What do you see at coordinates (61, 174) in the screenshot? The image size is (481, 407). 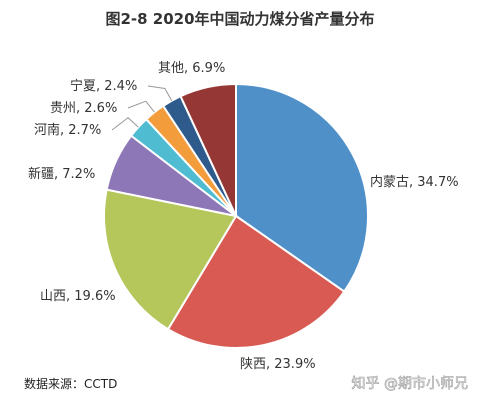 I see `slice-label-4: 新疆, 7.2%` at bounding box center [61, 174].